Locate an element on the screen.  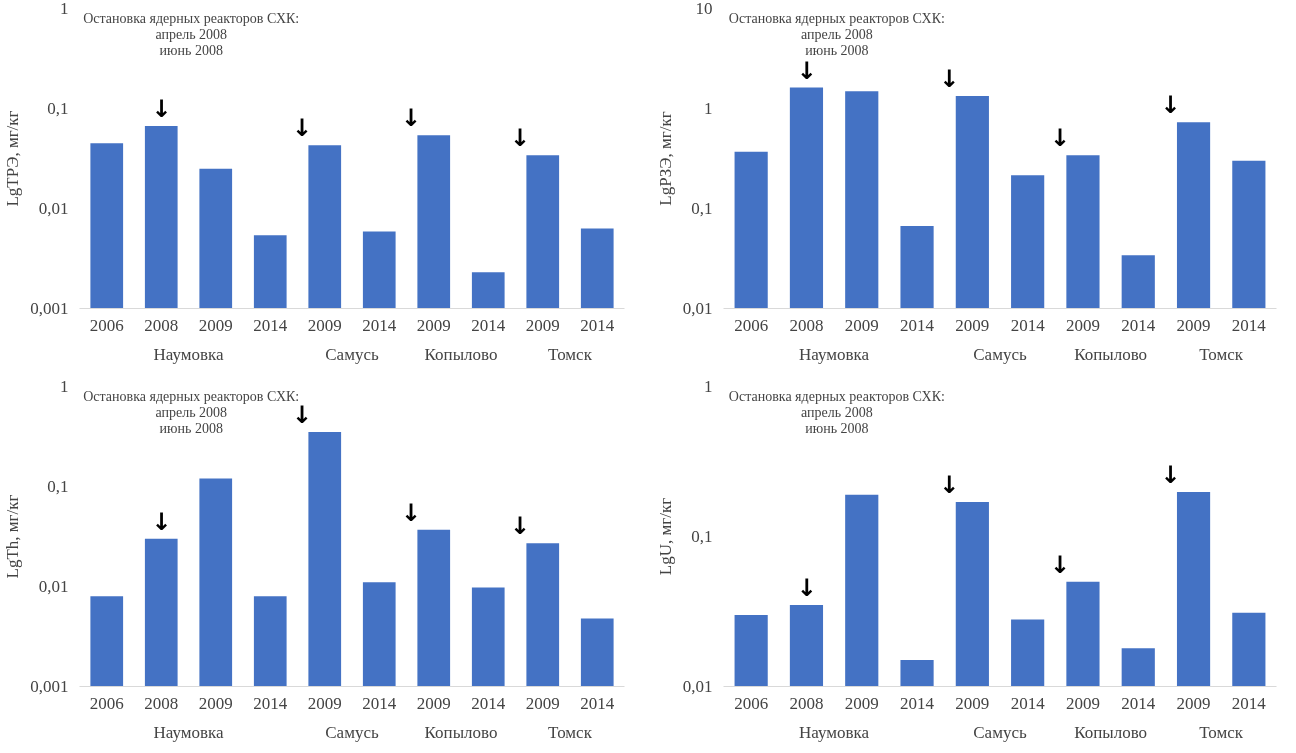
y-axis-title: LgU, мг/кг is located at coordinates (665, 536).